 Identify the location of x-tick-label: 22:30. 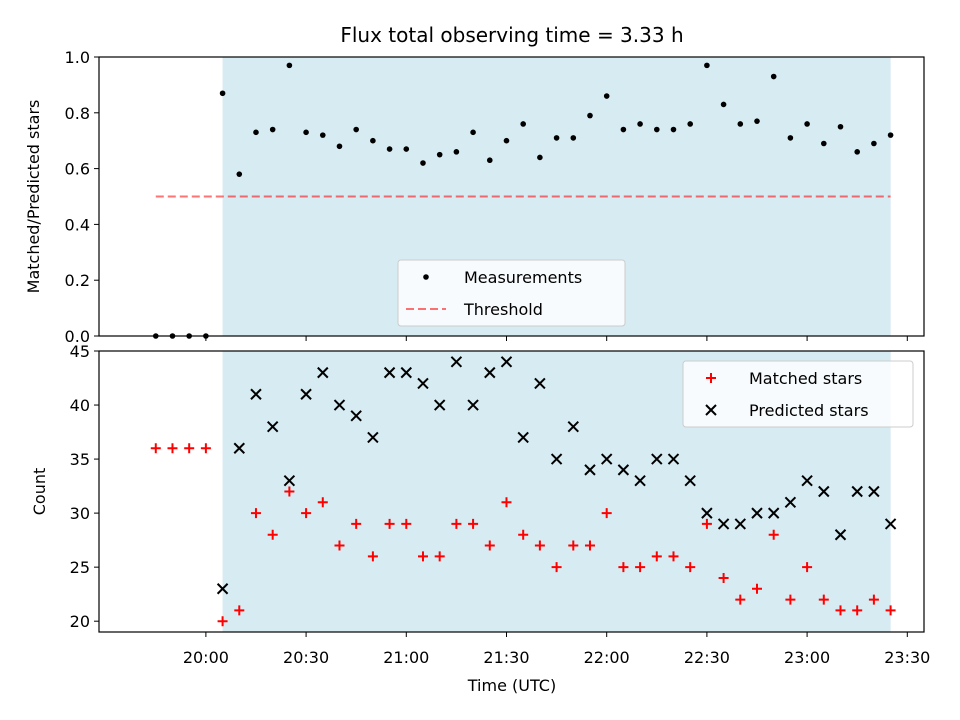
(707, 657).